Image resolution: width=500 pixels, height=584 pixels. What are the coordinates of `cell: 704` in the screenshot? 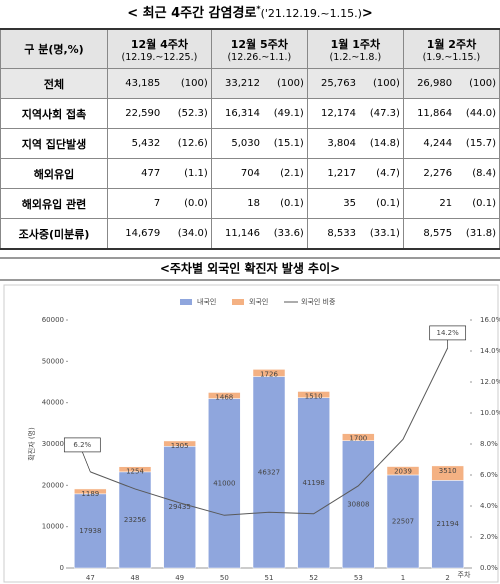 It's located at (236, 173).